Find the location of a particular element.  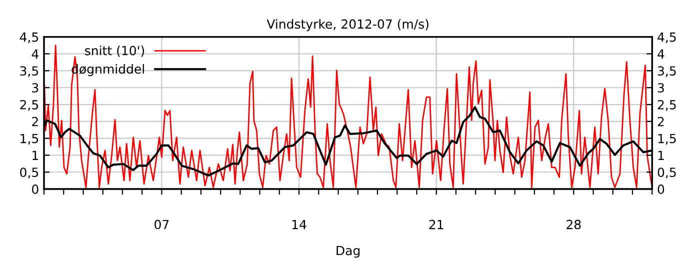

y2-tick-label: 4 is located at coordinates (661, 54).